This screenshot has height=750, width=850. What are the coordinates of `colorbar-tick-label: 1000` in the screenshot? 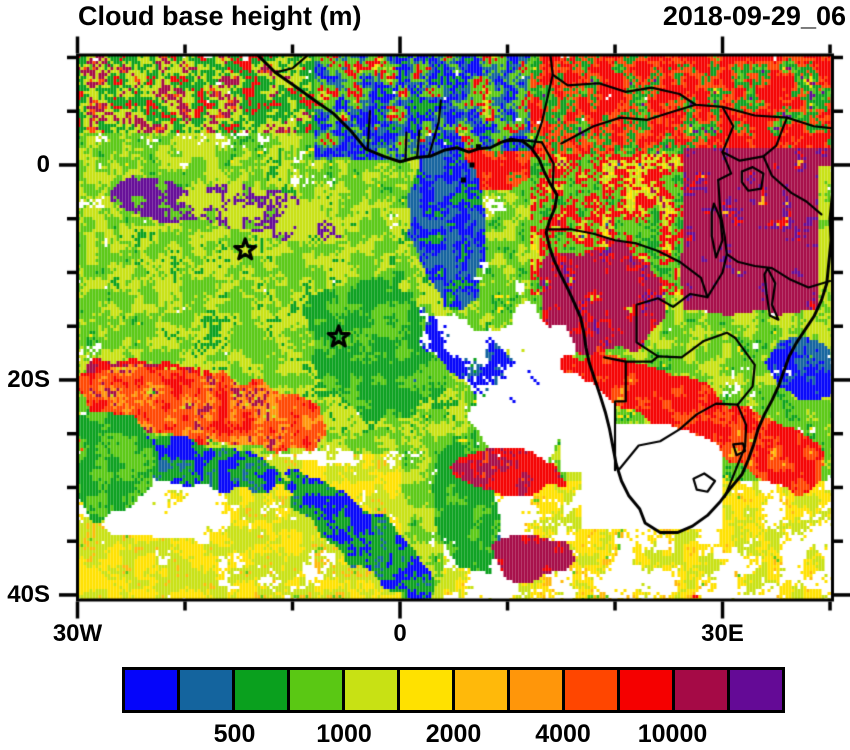 It's located at (344, 734).